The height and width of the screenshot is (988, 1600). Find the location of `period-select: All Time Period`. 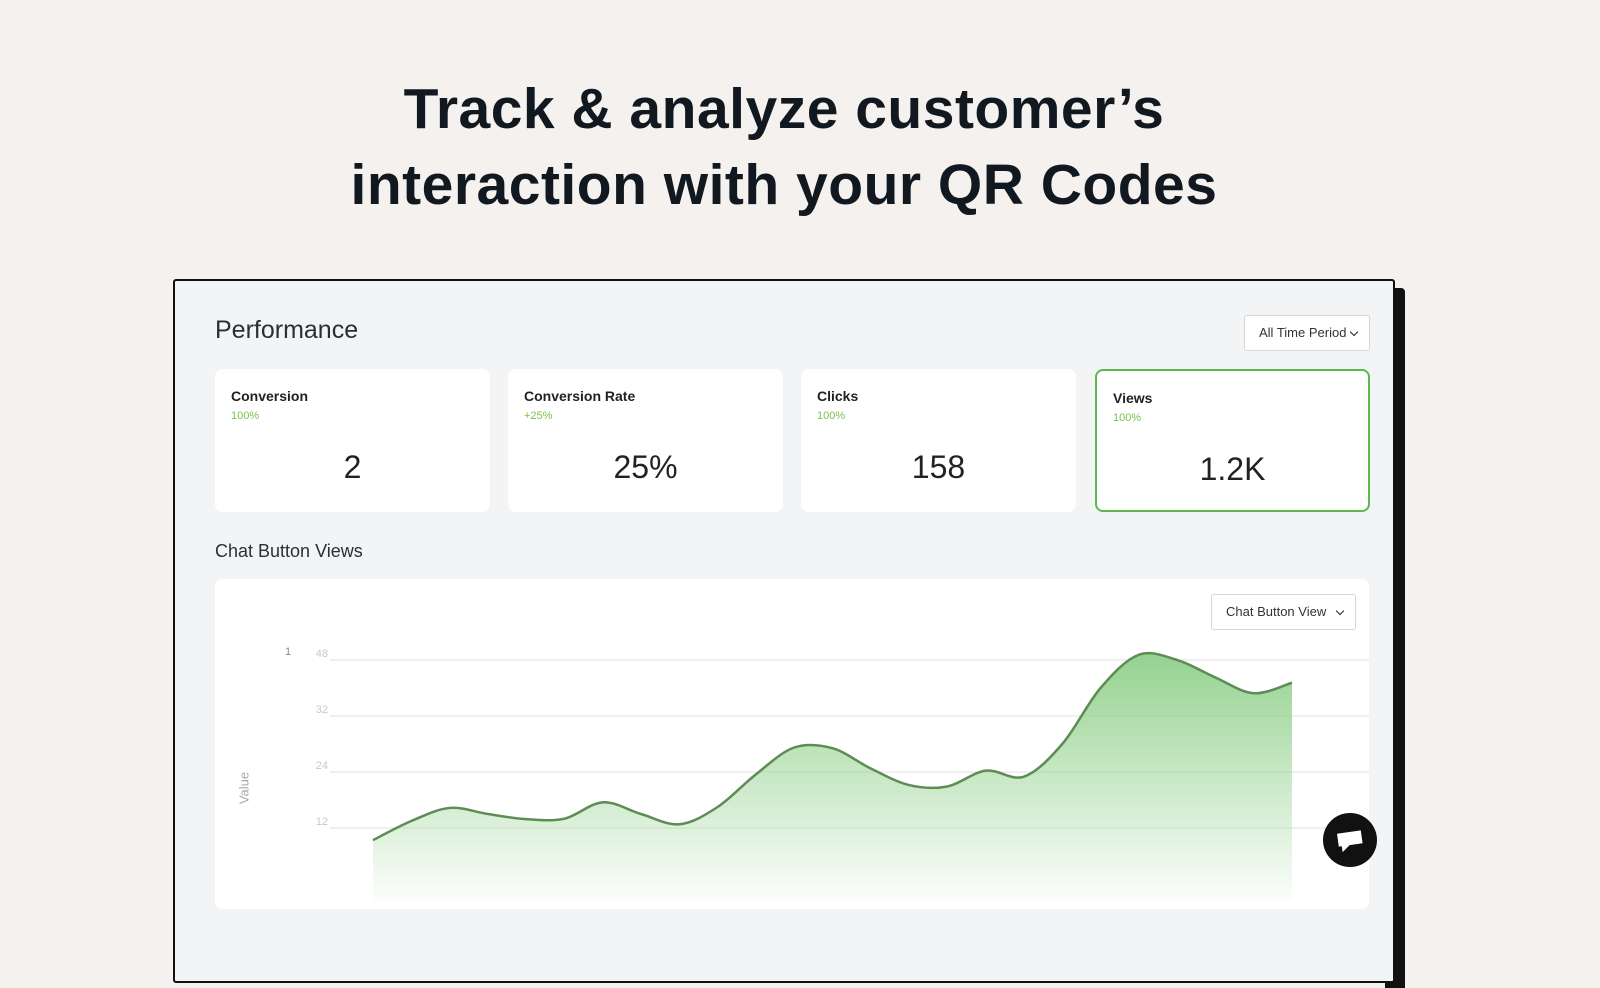

period-select: All Time Period is located at coordinates (1307, 333).